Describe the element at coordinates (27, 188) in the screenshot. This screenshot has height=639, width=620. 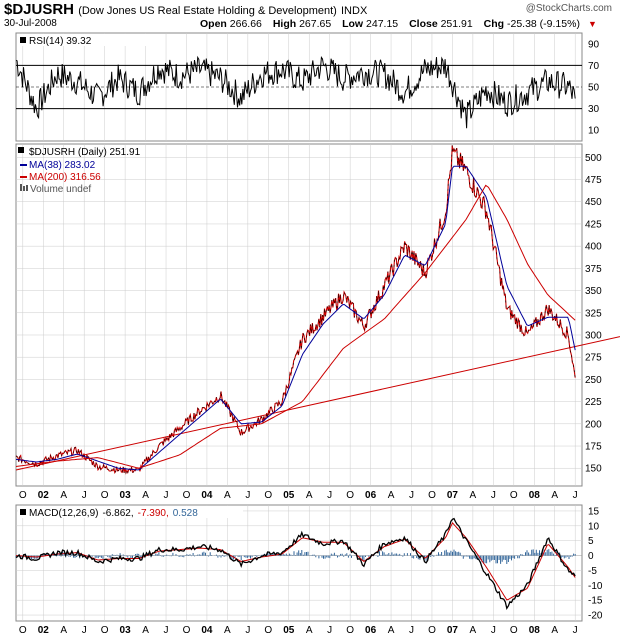
I see `volume-icon-bar3` at that location.